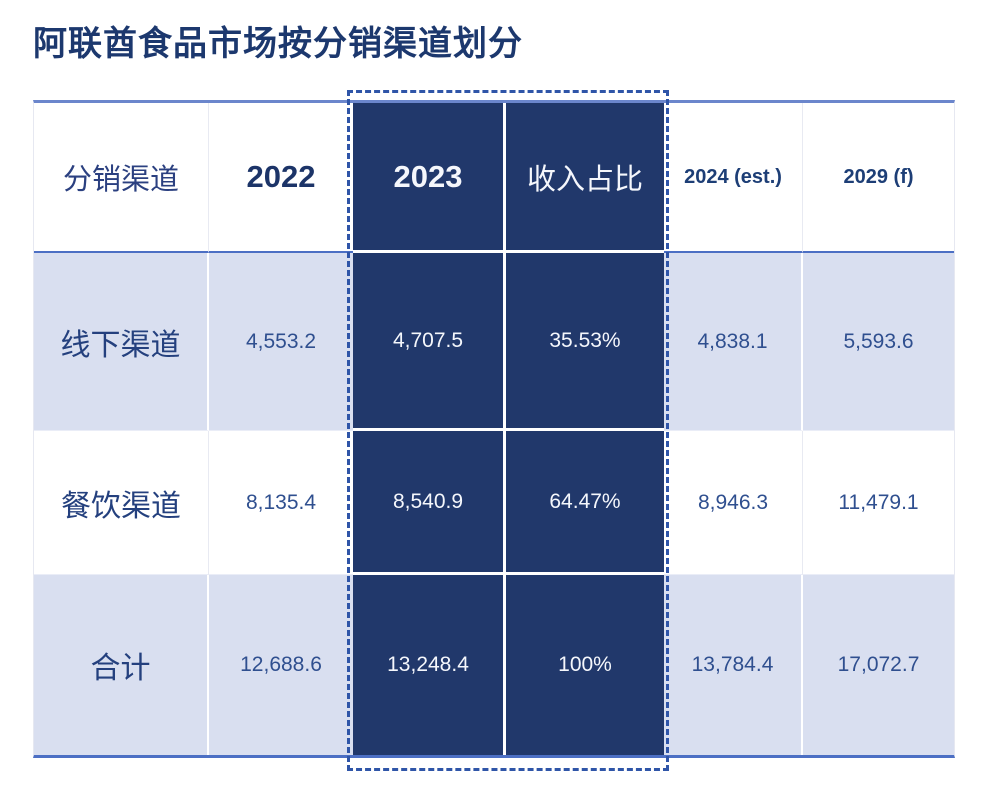  Describe the element at coordinates (429, 503) in the screenshot. I see `cell-foodservice-2023: 8,540.9` at that location.